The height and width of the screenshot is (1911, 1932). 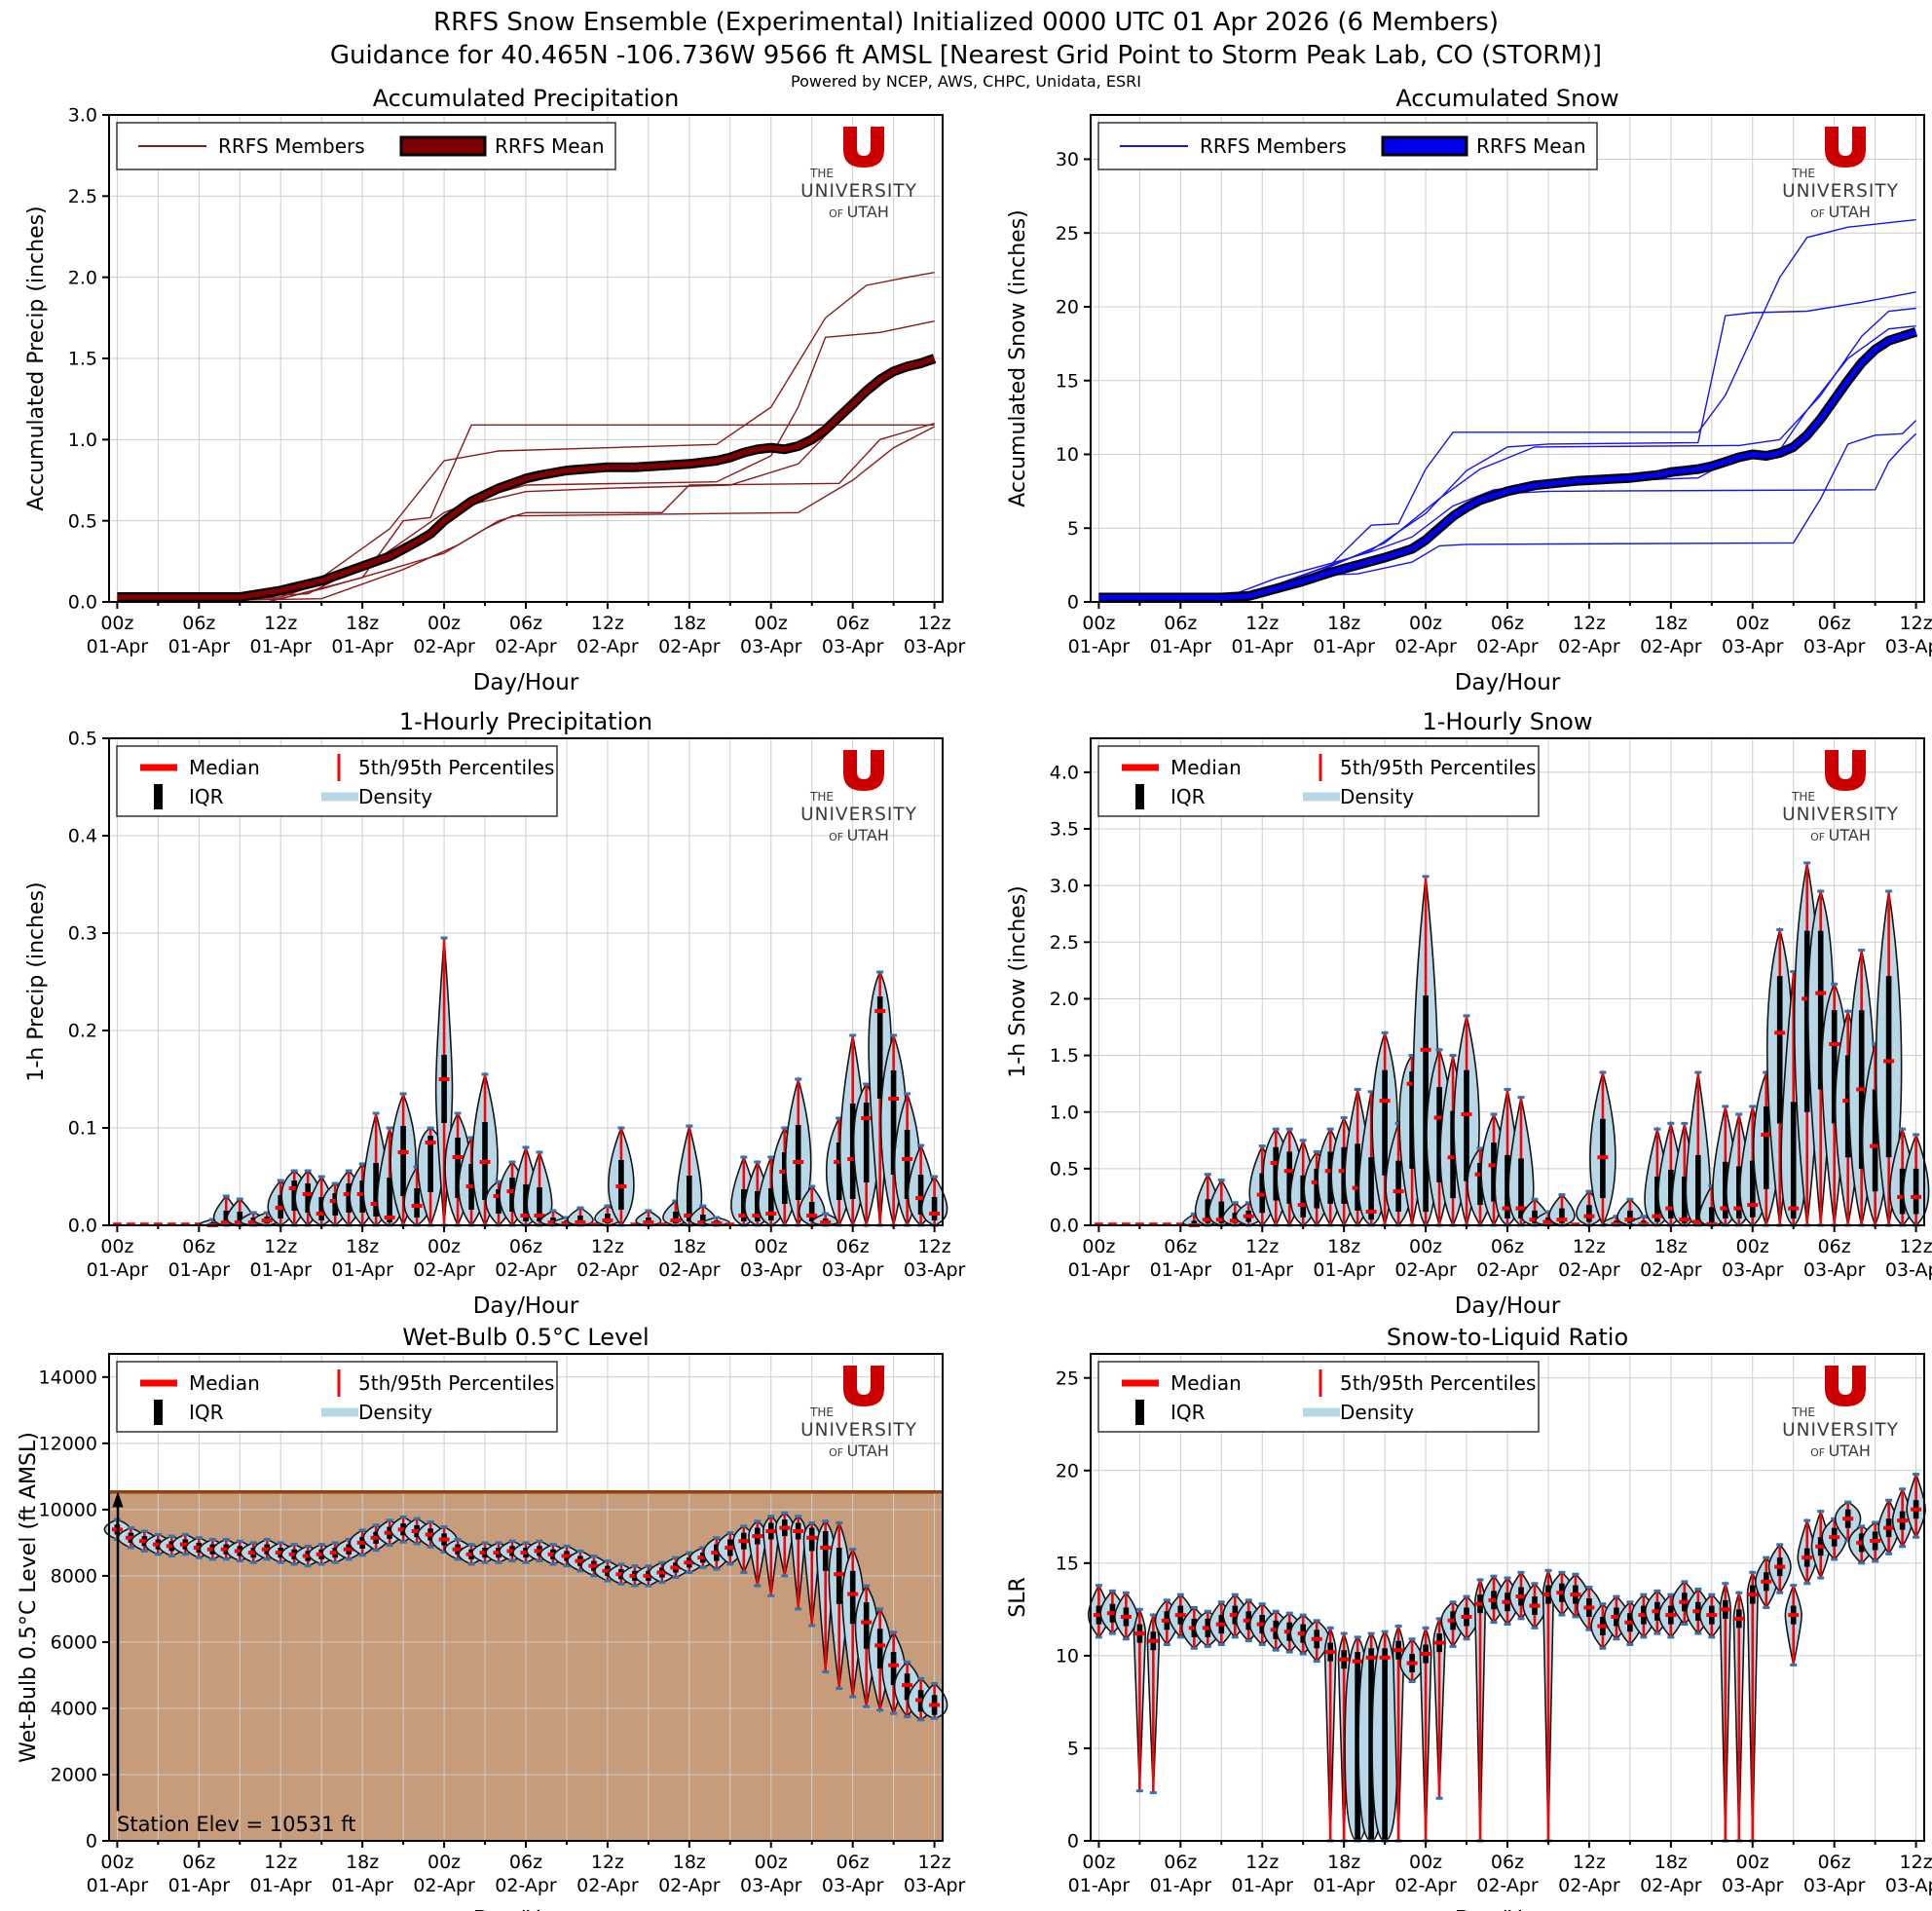 I want to click on svg-text: 0.2, so click(x=82, y=1031).